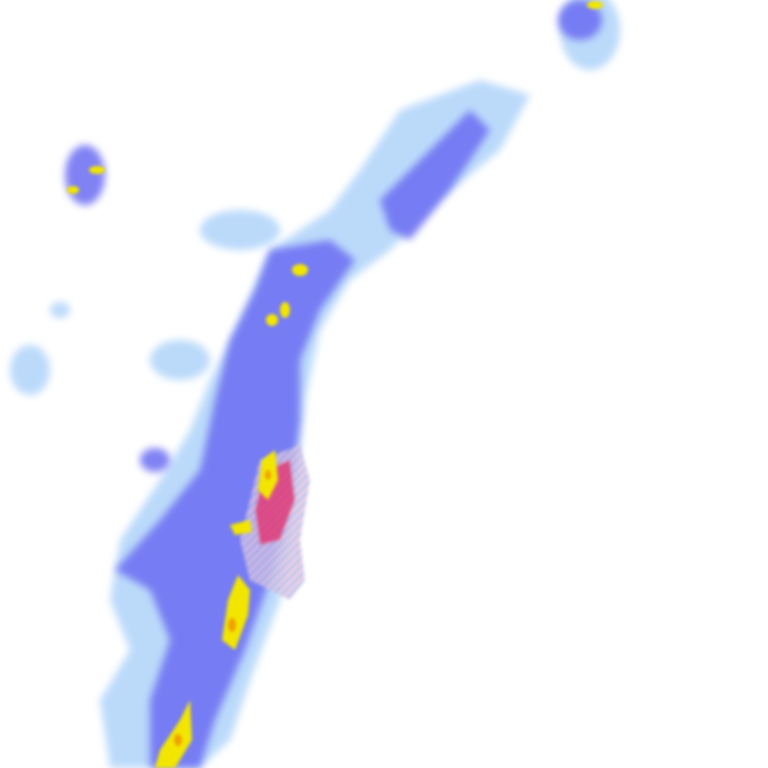 This screenshot has height=768, width=768. I want to click on very-intense-precipitation, so click(222, 608).